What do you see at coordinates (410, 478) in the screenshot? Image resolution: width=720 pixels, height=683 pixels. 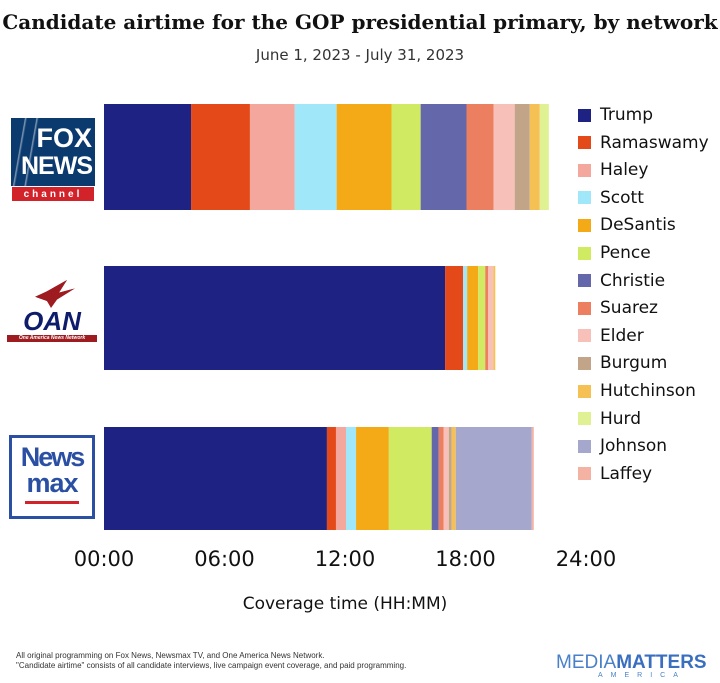 I see `bar-segment-newsmax-pence` at bounding box center [410, 478].